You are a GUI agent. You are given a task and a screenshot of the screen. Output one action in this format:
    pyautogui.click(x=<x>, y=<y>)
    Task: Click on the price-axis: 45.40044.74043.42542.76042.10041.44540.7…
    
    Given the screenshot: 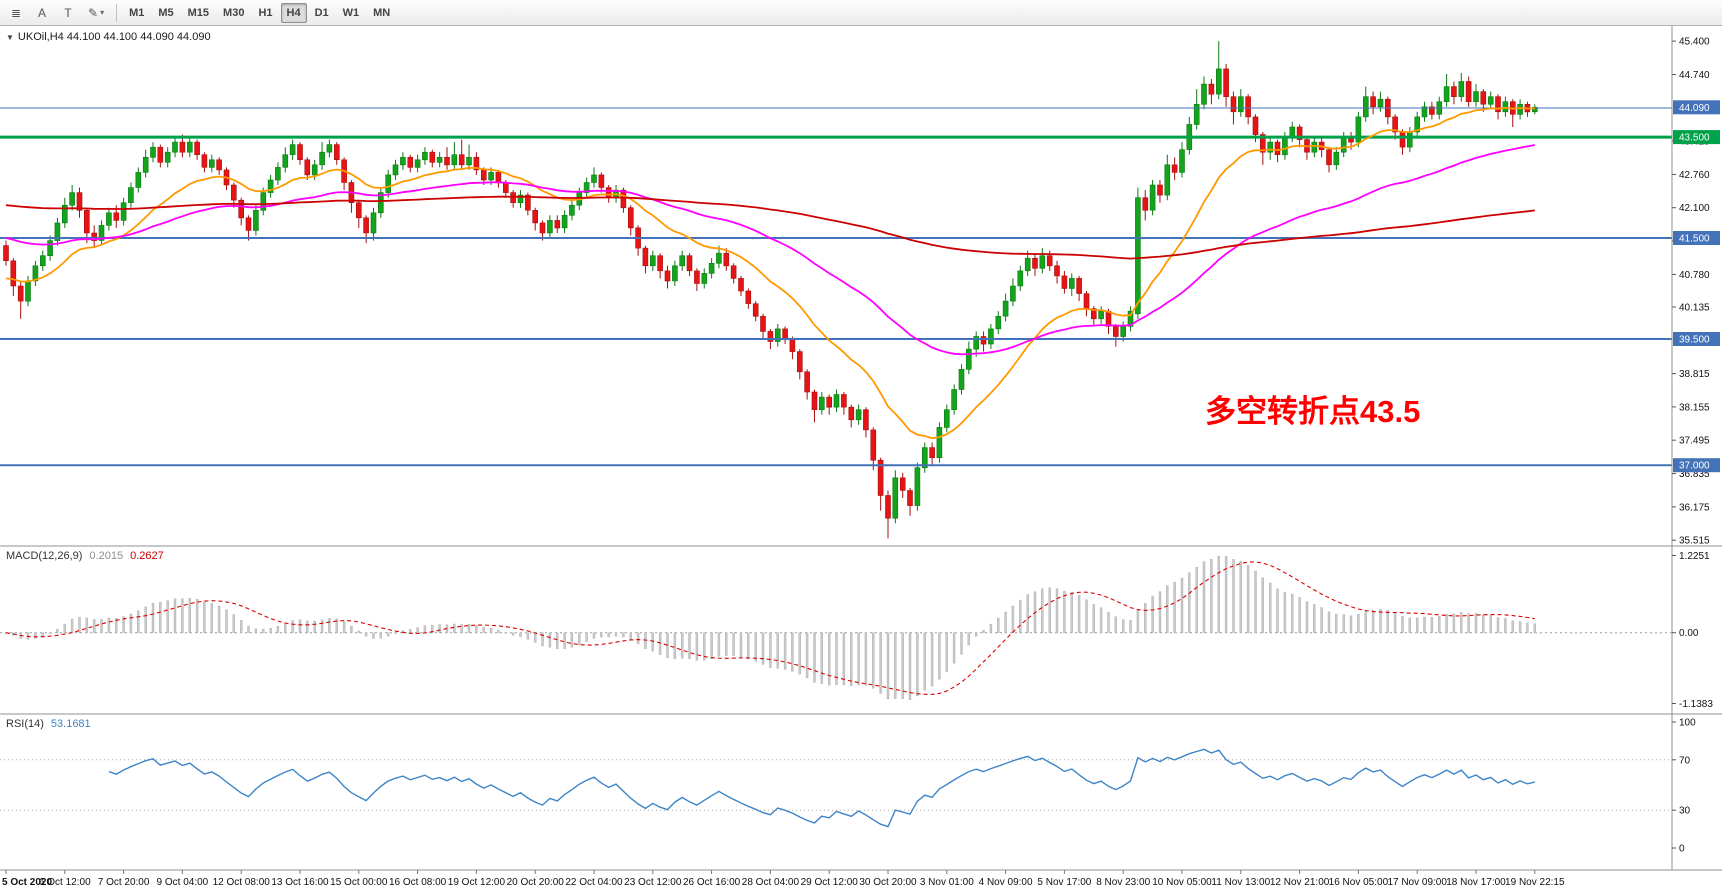 What is the action you would take?
    pyautogui.click(x=1696, y=292)
    